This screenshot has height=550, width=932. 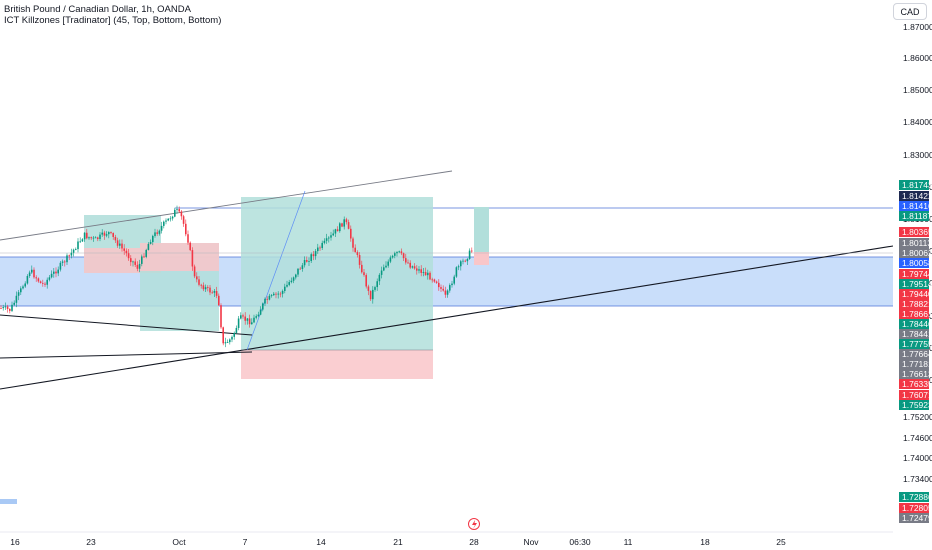 I want to click on price-label-red: 1.76335, so click(x=915, y=384).